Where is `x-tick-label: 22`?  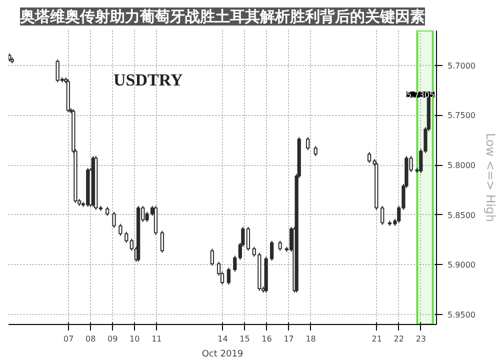
x-tick-label: 22 is located at coordinates (399, 339).